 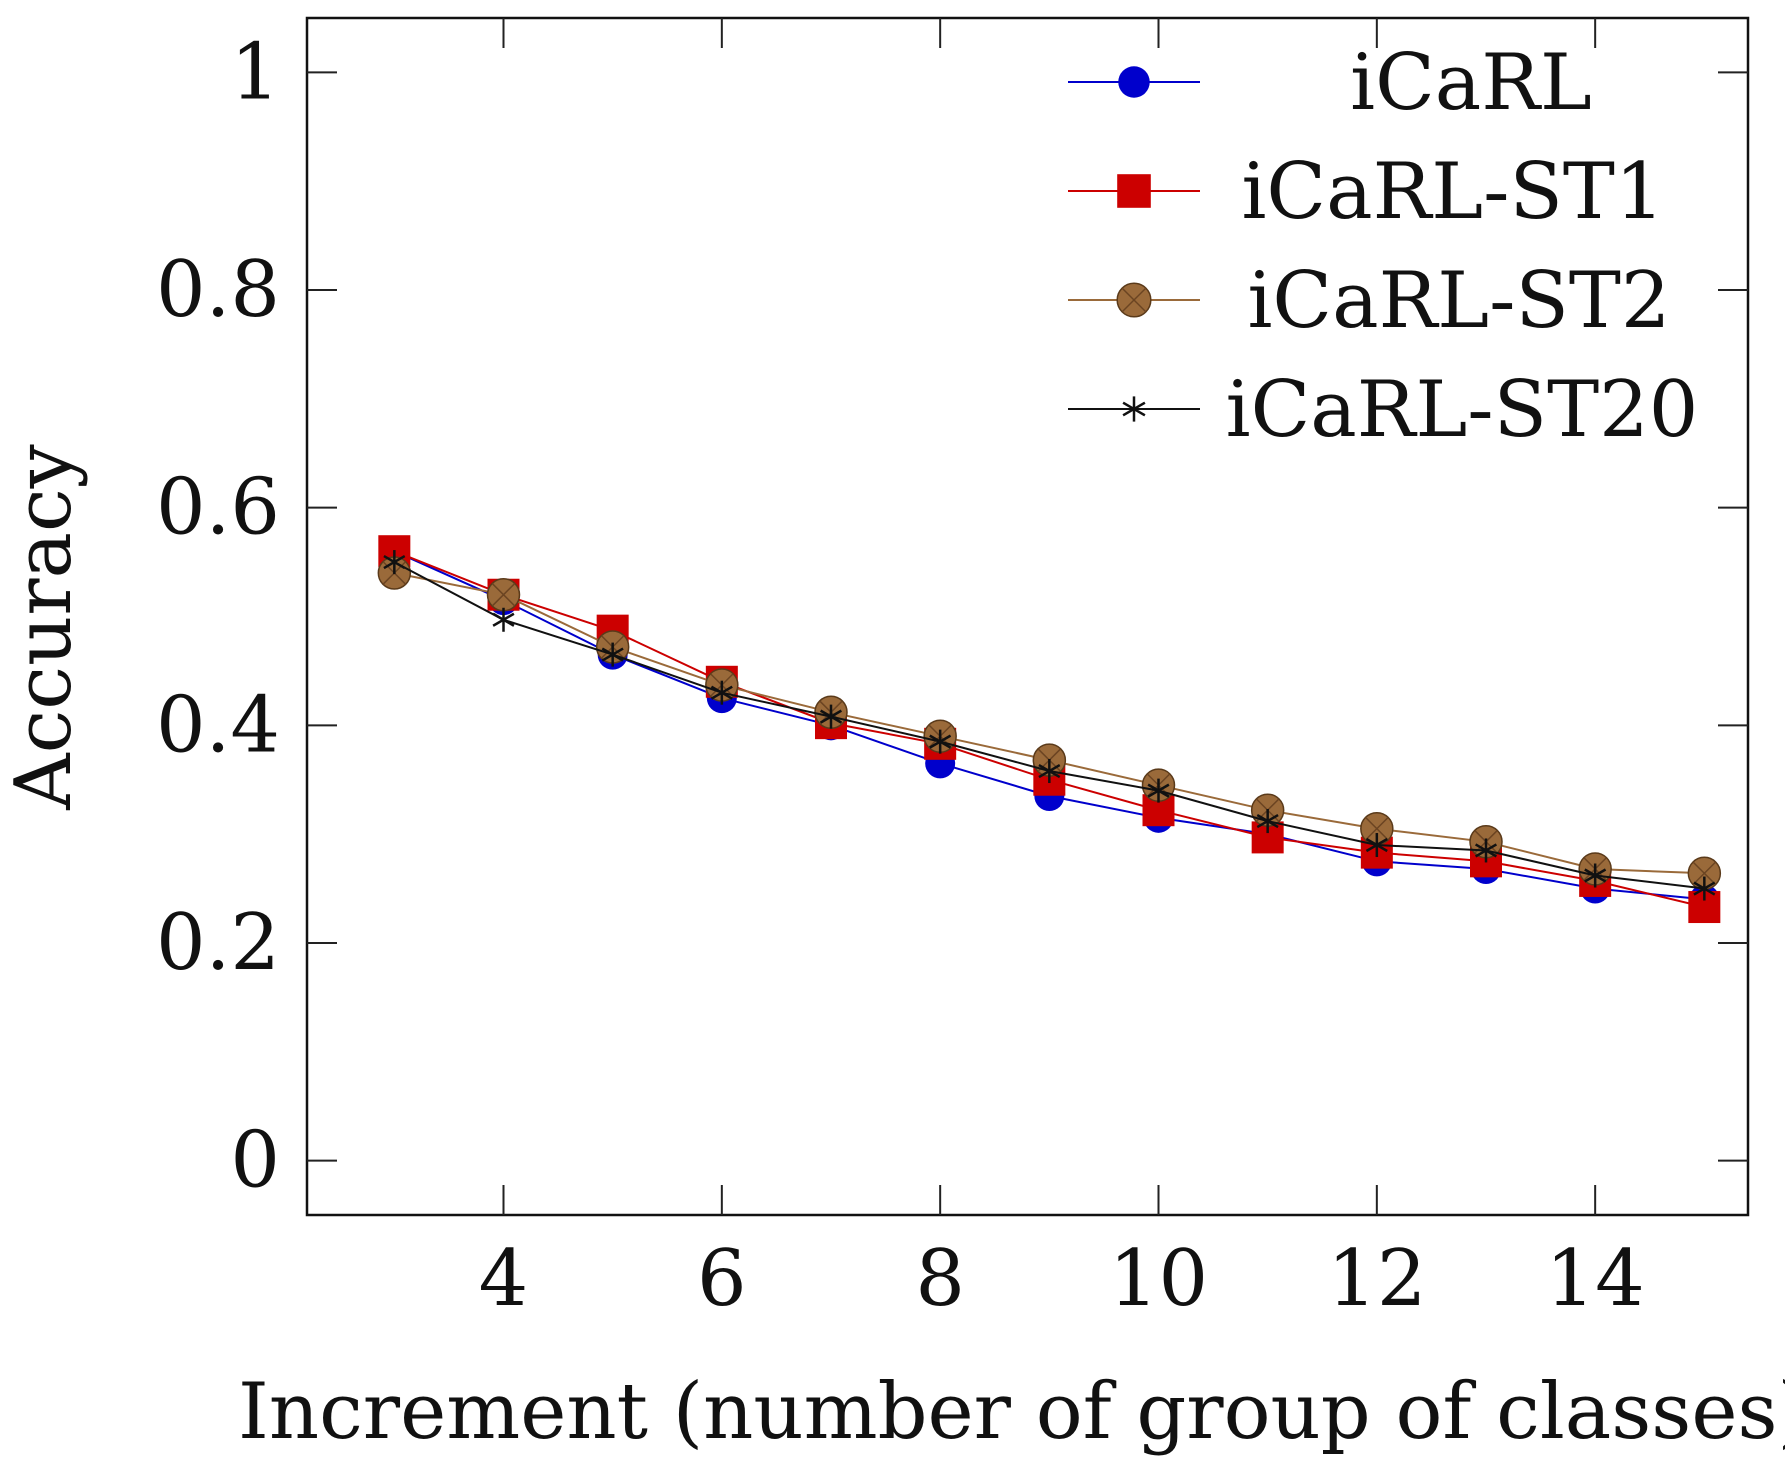 I want to click on x-tick-label: 6, so click(x=722, y=1279).